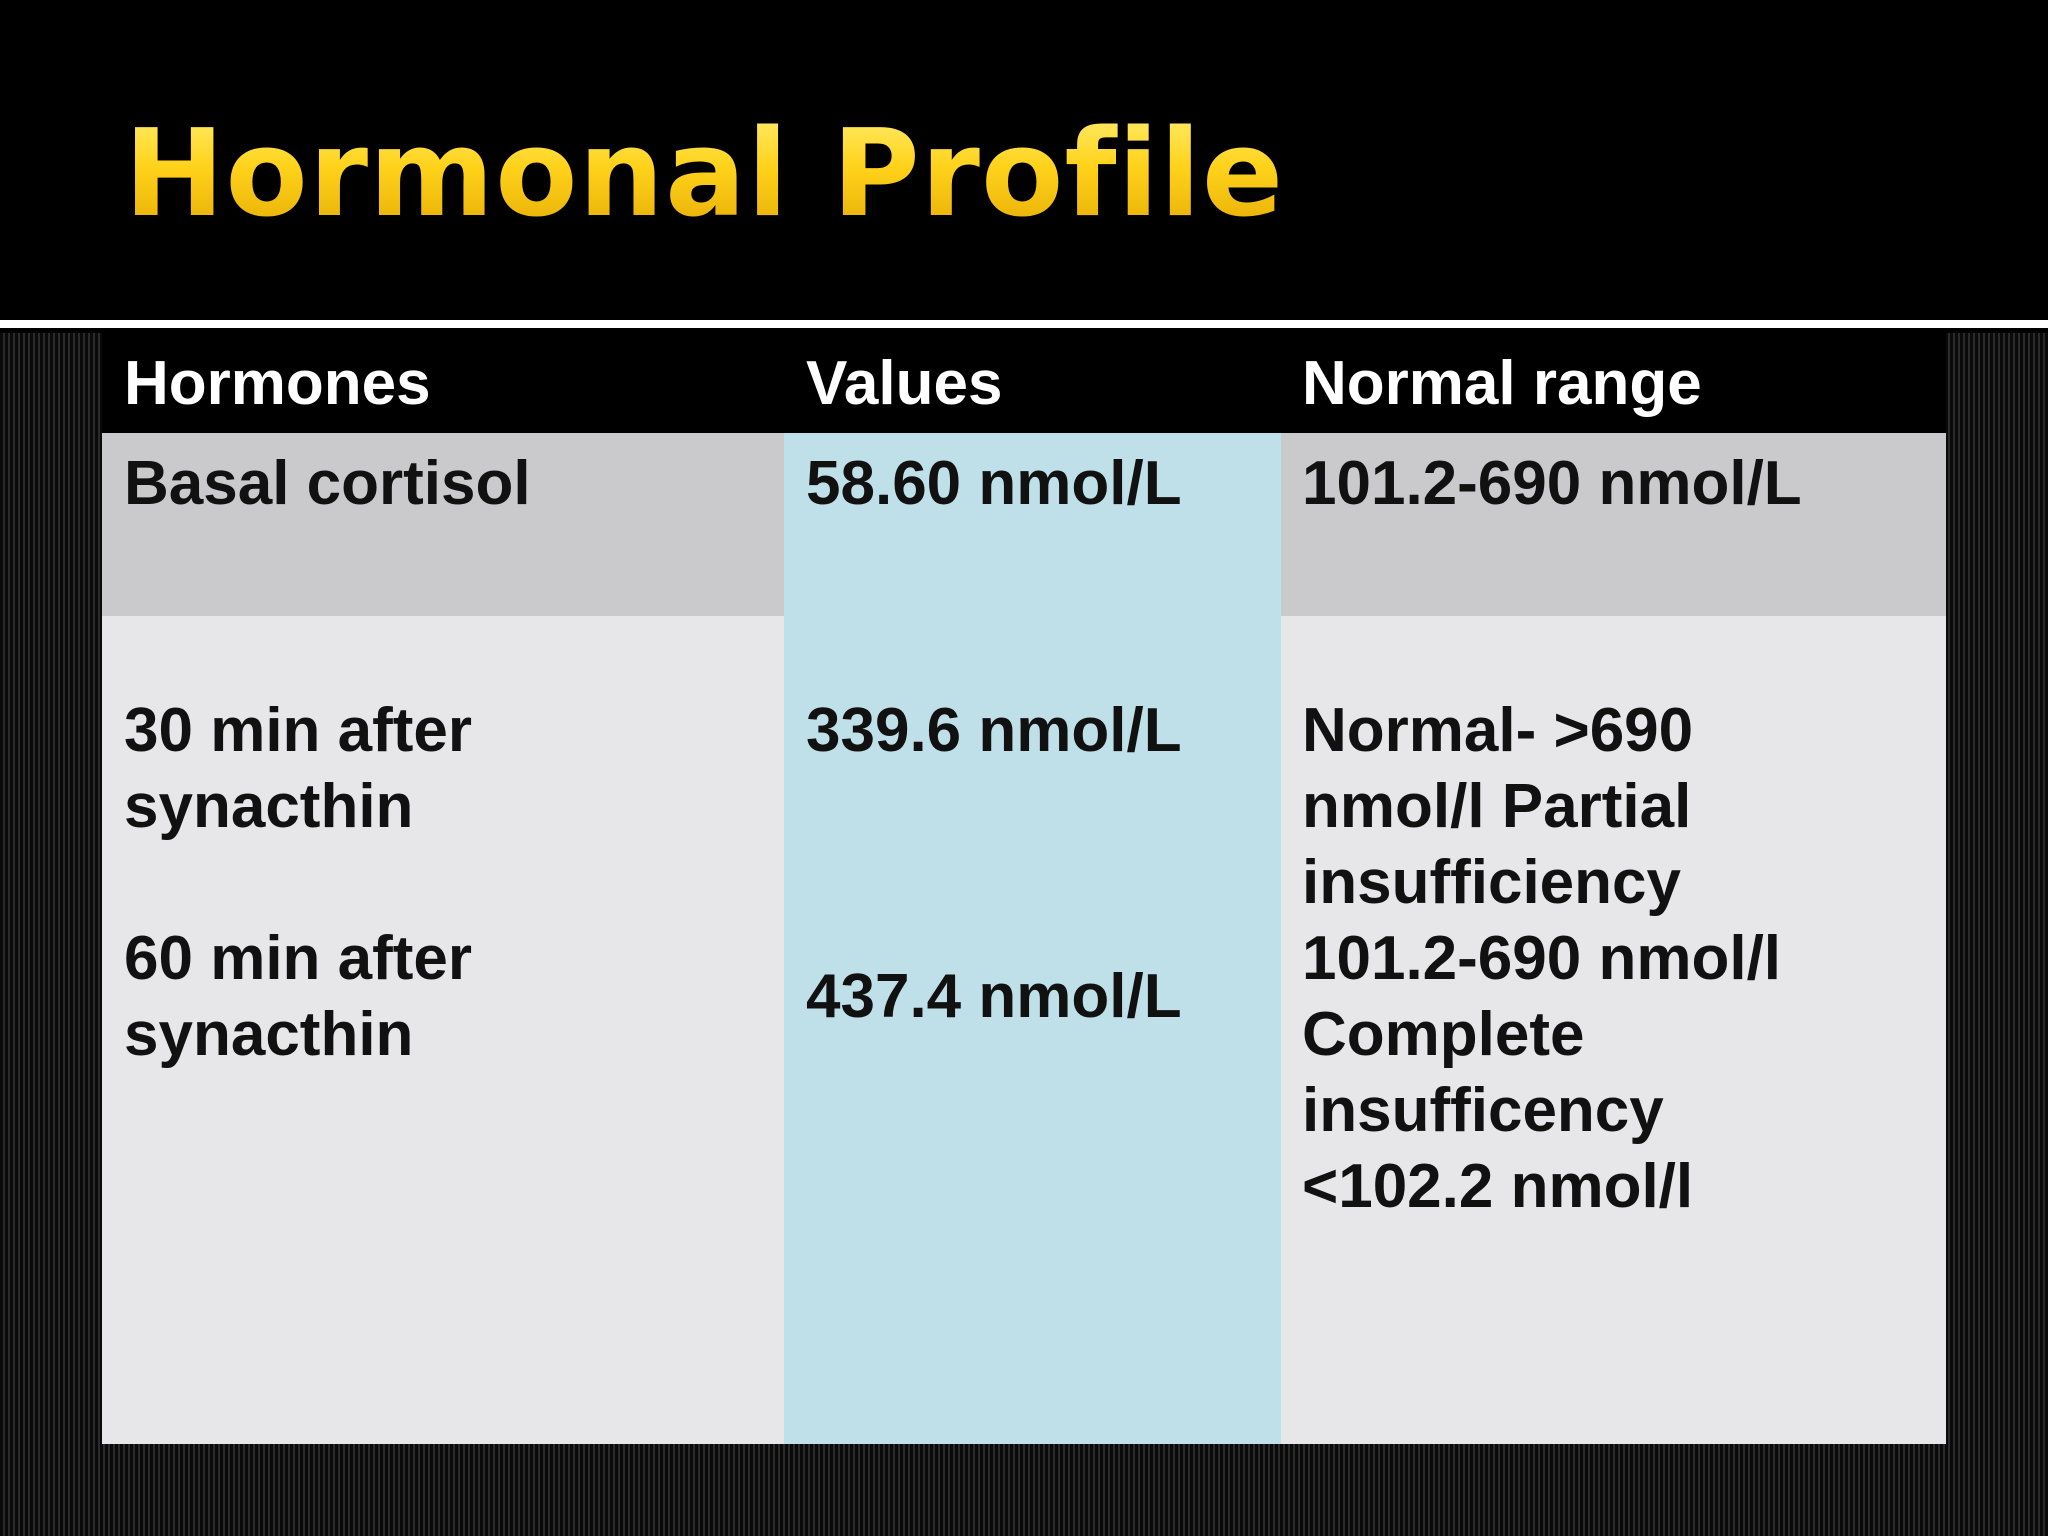 Image resolution: width=2048 pixels, height=1536 pixels. What do you see at coordinates (298, 996) in the screenshot?
I see `hormone-60-min: 60 min after synacthin` at bounding box center [298, 996].